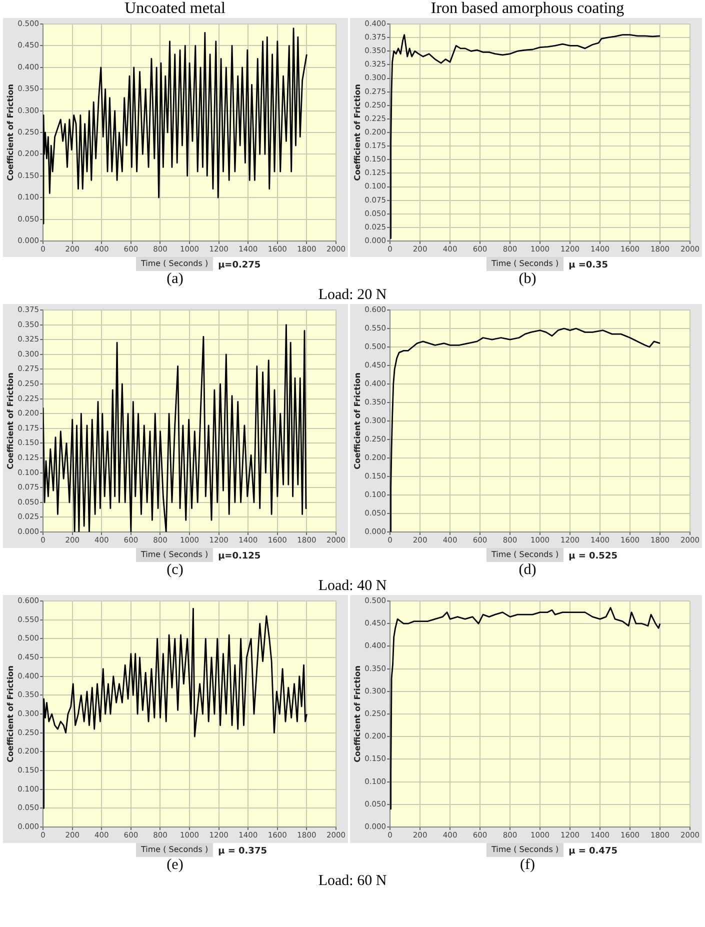  I want to click on text: μ = 0.475, so click(593, 851).